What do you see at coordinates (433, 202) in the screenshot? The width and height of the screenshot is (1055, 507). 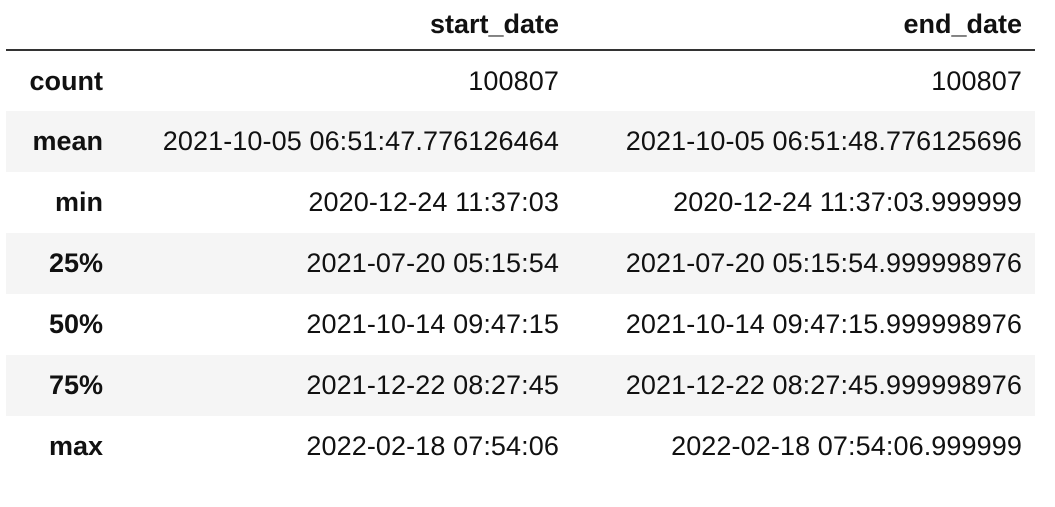 I see `start-date-cell: 2020-12-24 11:37:03` at bounding box center [433, 202].